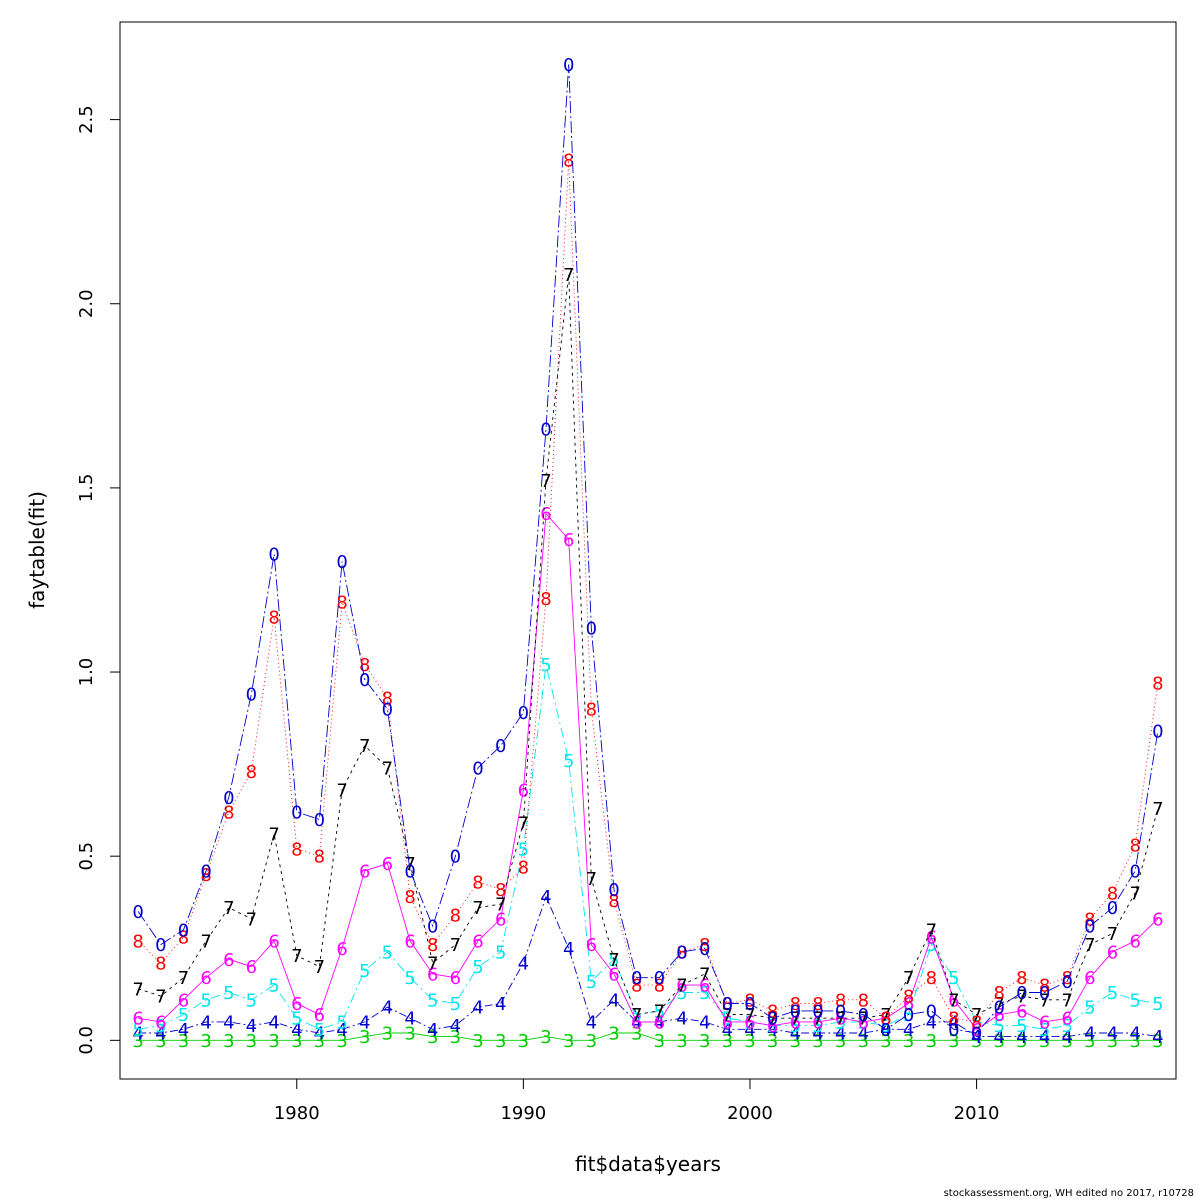 This screenshot has height=1200, width=1200. Describe the element at coordinates (636, 1101) in the screenshot. I see `x-axis: 1980 1990 2000 2010` at that location.